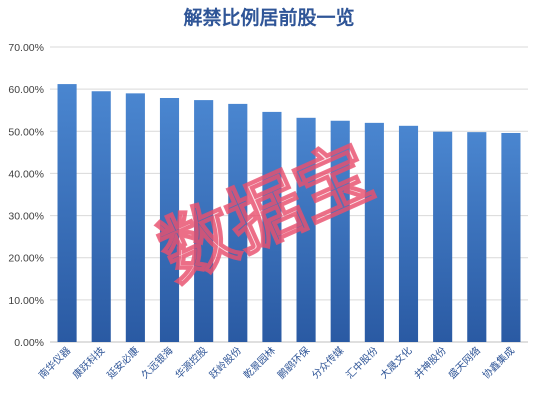 The image size is (538, 406). Describe the element at coordinates (26, 301) in the screenshot. I see `y-tick-label: 10.00%` at that location.